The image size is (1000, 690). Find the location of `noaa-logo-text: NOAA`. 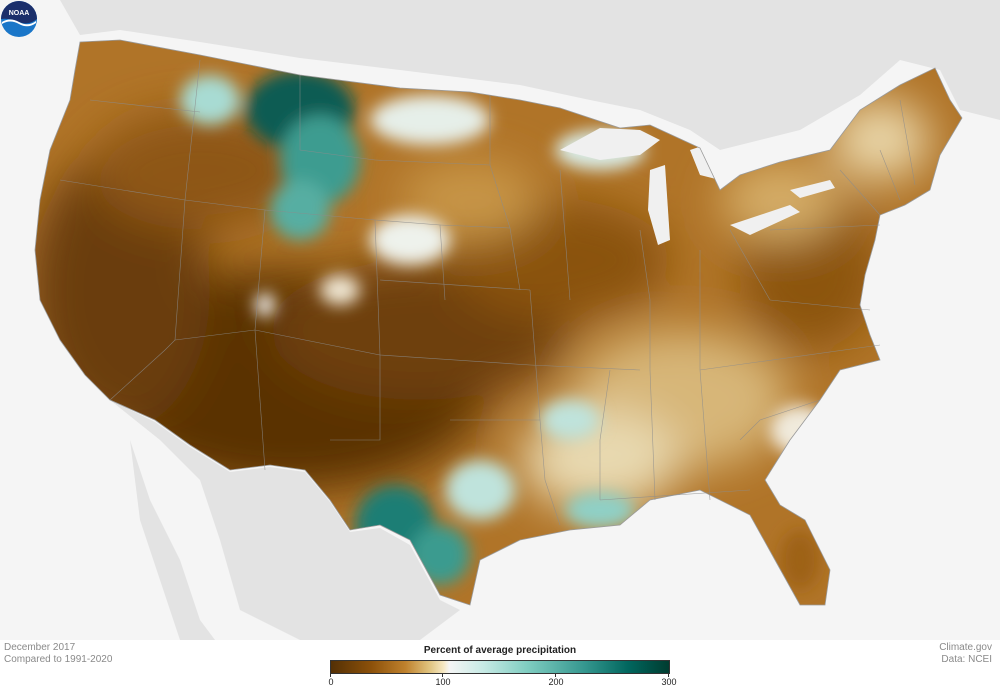

noaa-logo-text: NOAA is located at coordinates (19, 13).